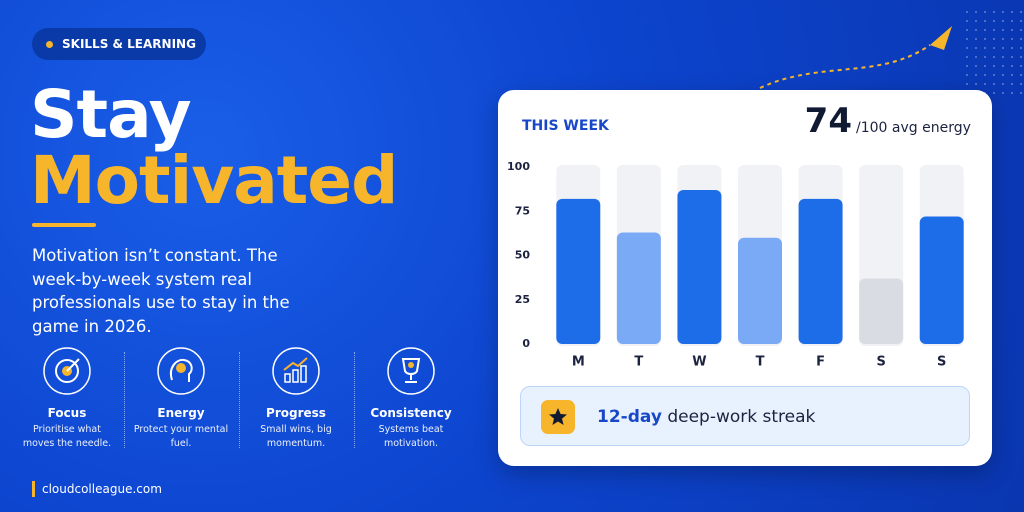  Describe the element at coordinates (699, 362) in the screenshot. I see `x-tick-label: W` at that location.